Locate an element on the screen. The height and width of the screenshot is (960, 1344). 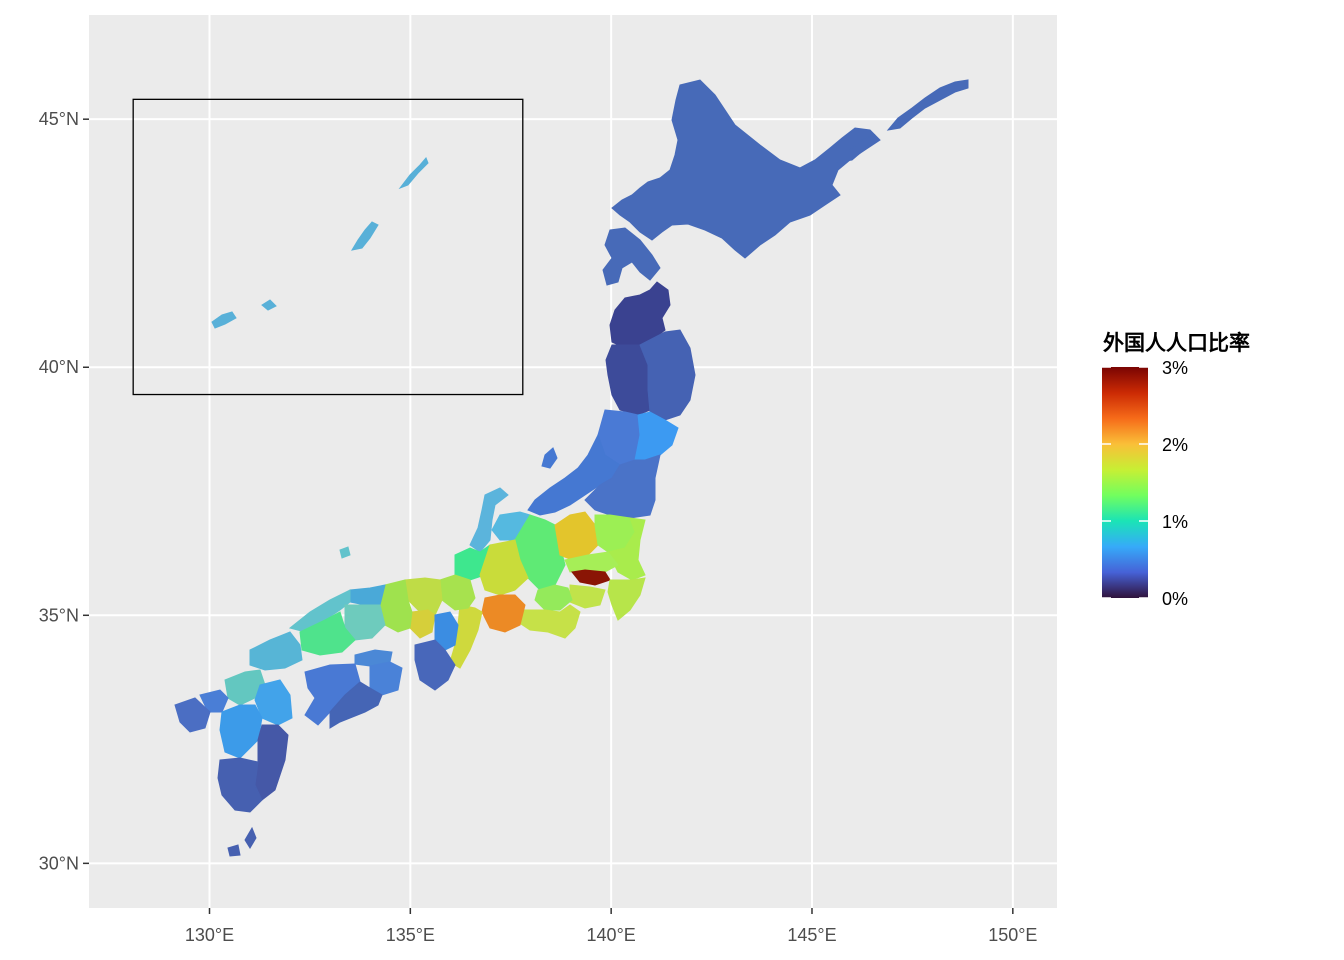
legend-label: 2% is located at coordinates (1175, 445).